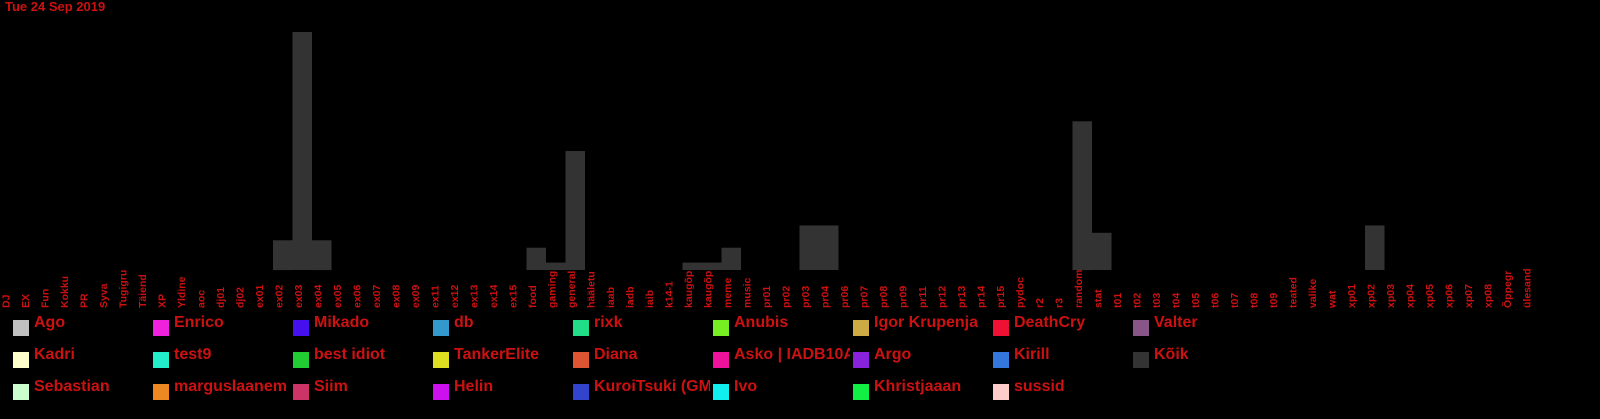 This screenshot has width=1600, height=419. Describe the element at coordinates (1255, 300) in the screenshot. I see `category-label: t08` at that location.